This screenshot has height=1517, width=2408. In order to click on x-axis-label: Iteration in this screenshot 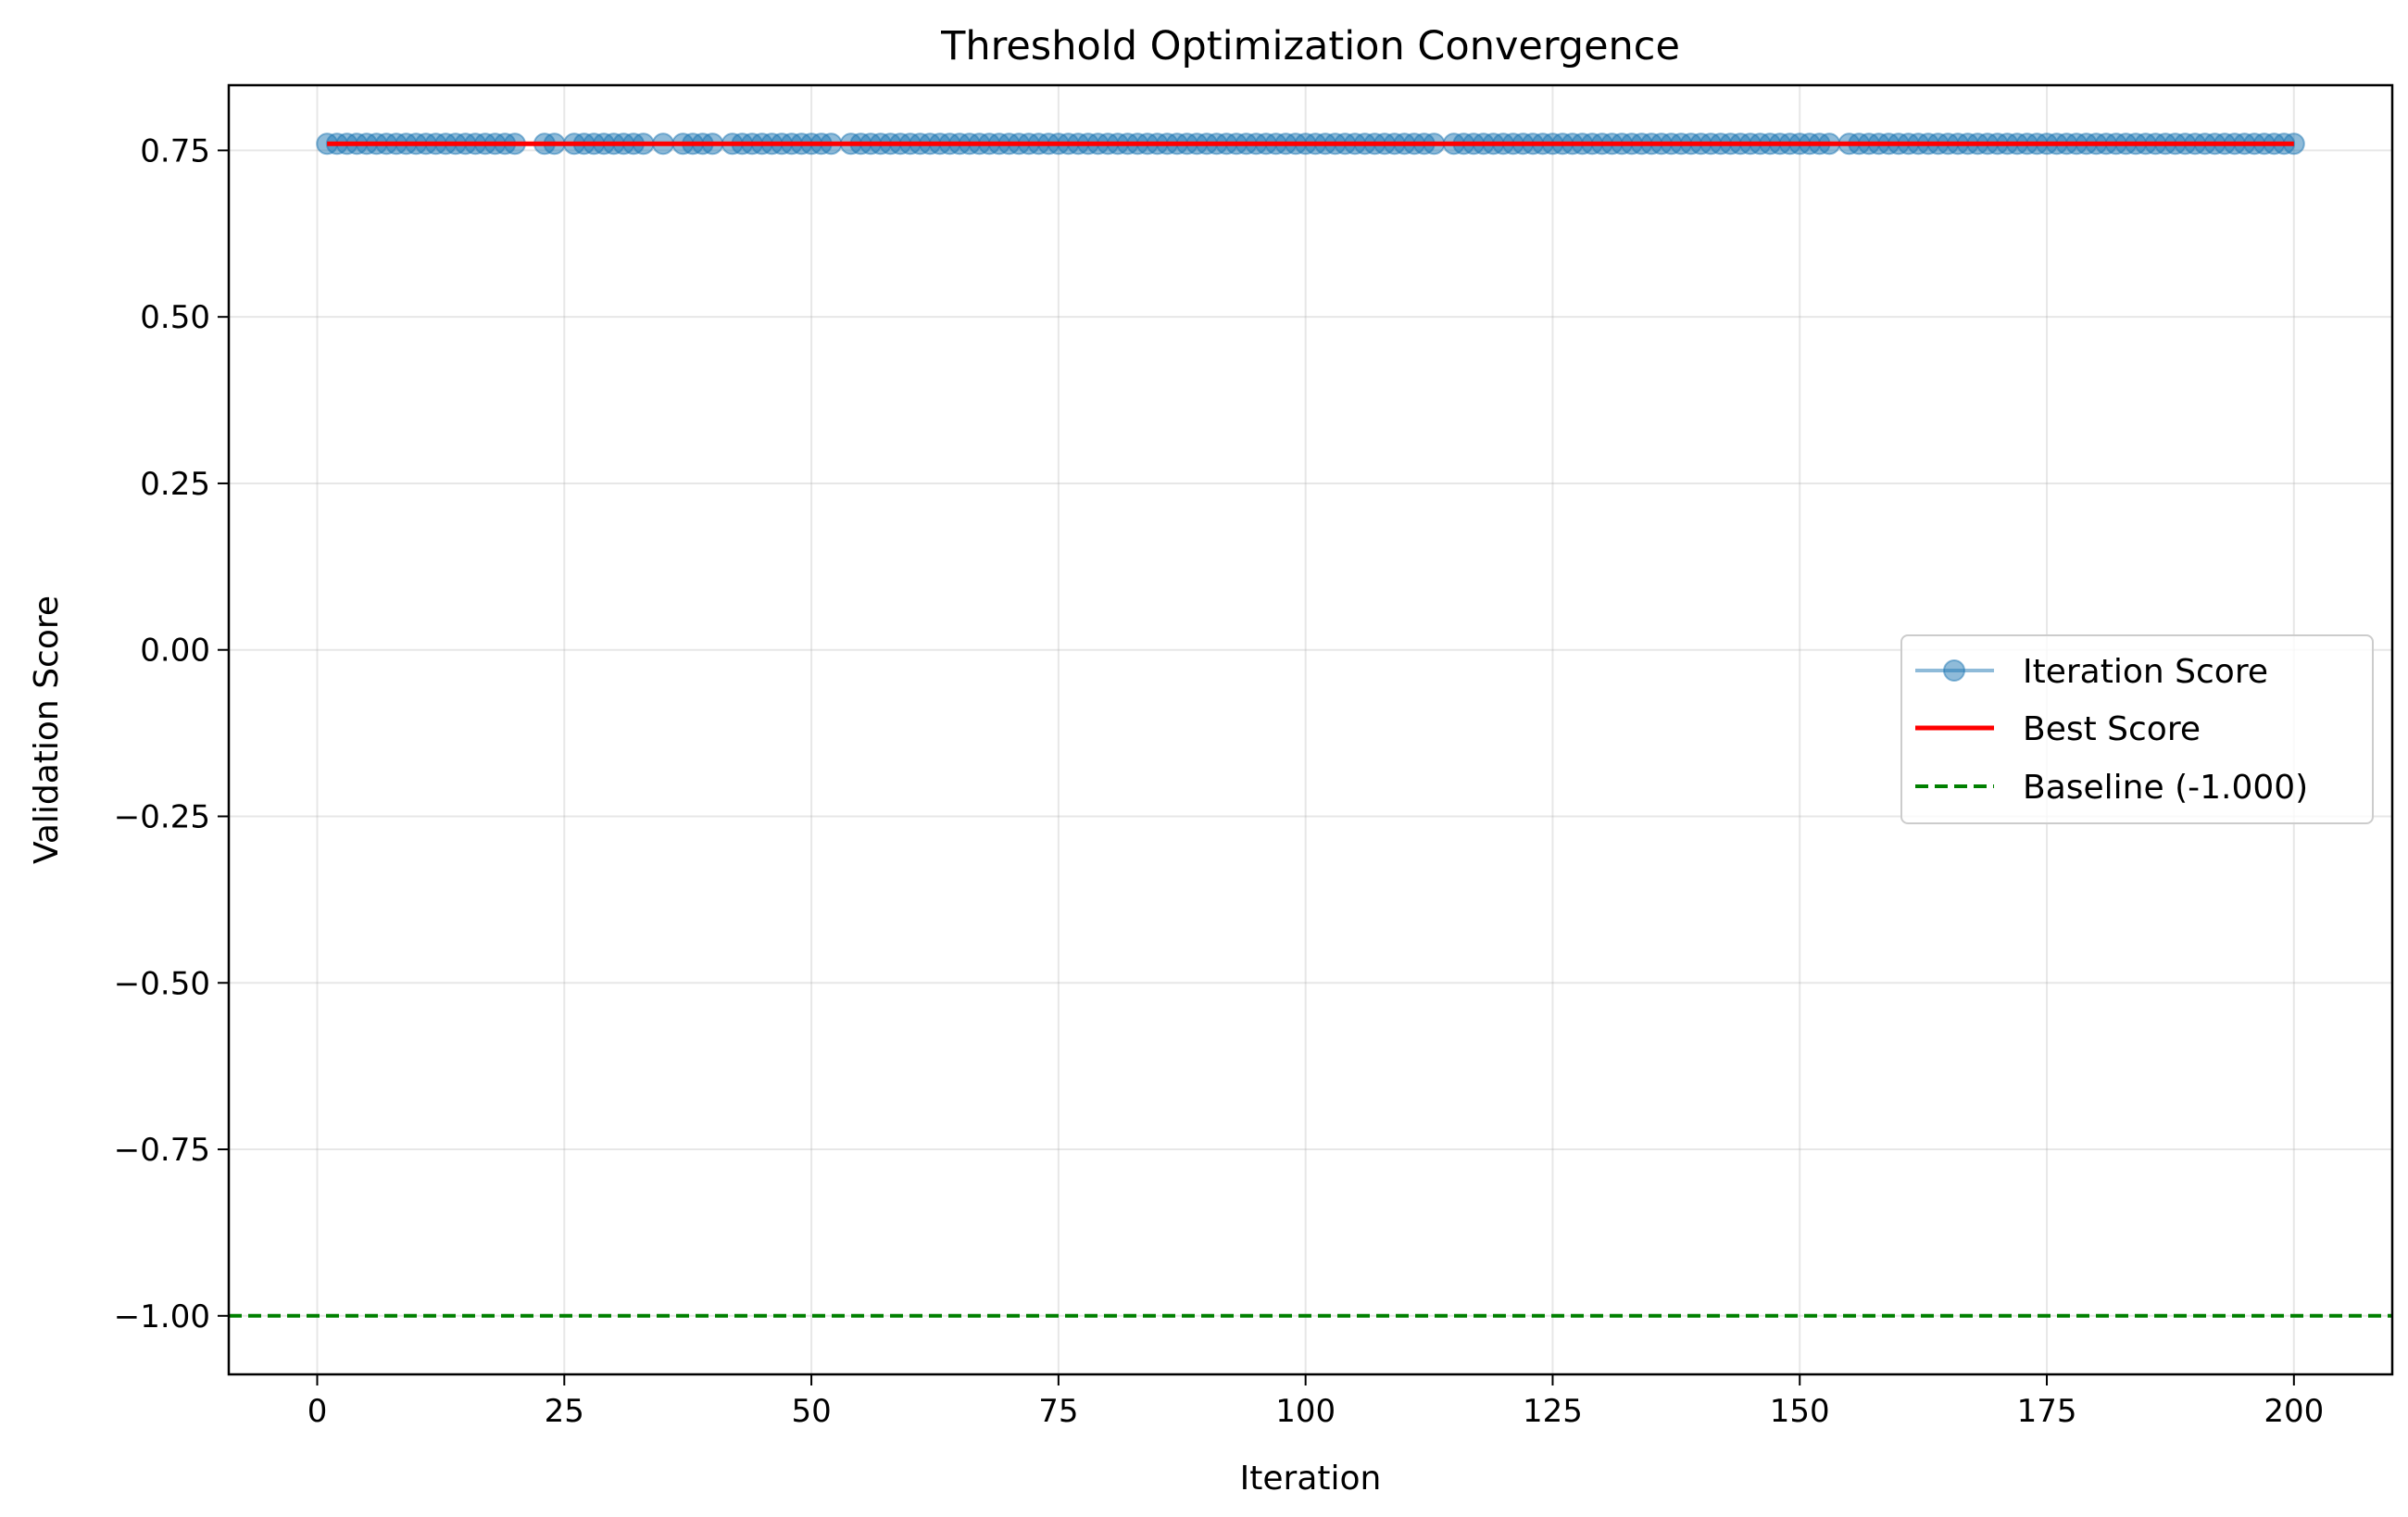, I will do `click(1311, 1479)`.